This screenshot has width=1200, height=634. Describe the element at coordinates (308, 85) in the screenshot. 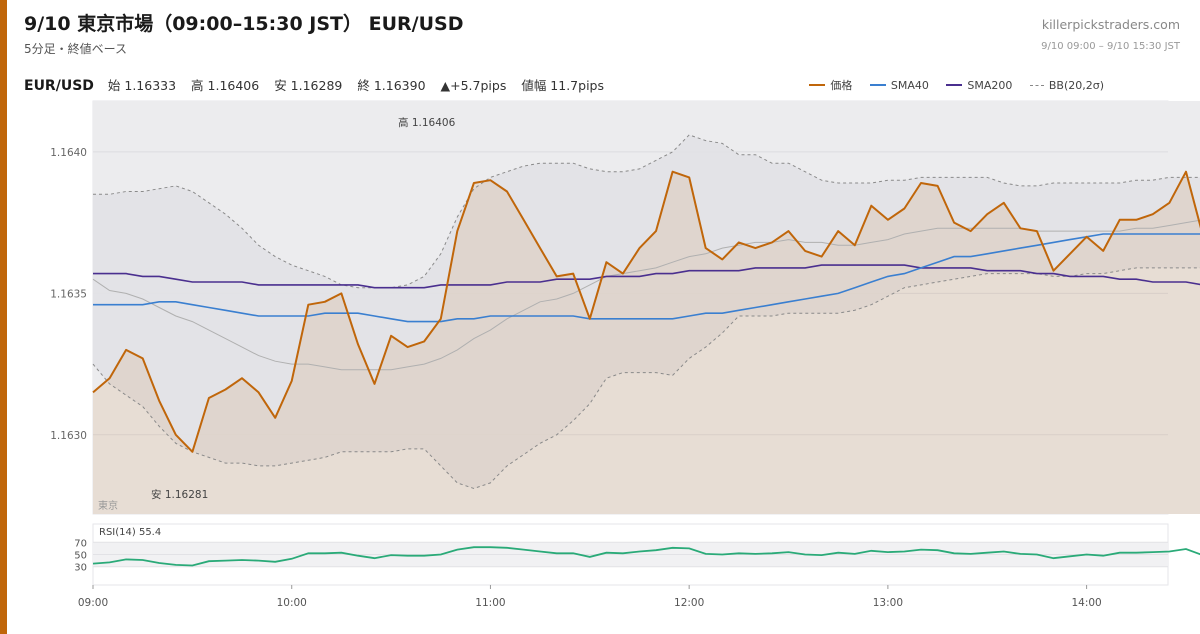

I see `stat-low: 安 1.16289` at that location.